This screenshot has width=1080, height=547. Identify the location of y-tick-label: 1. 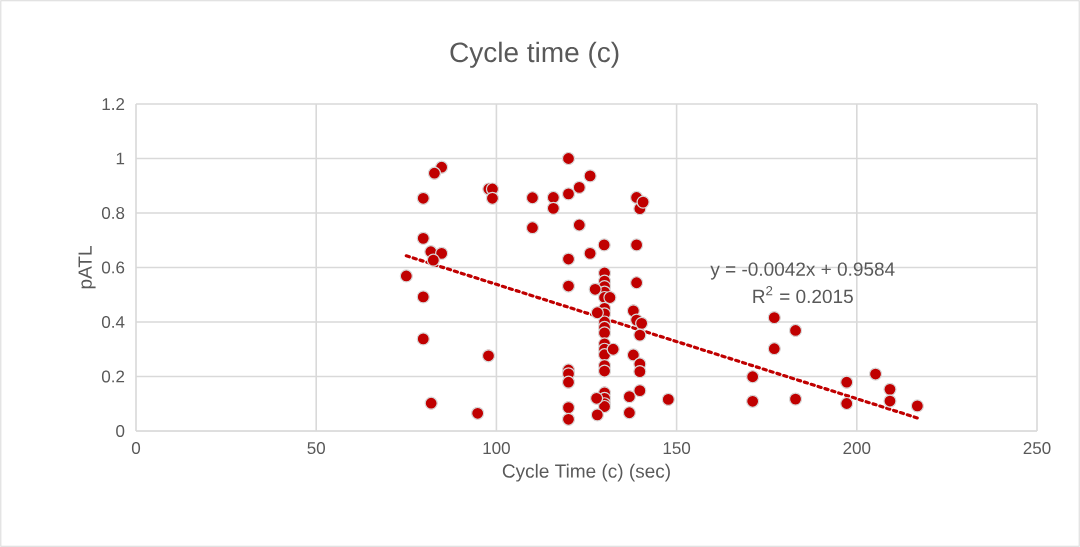
(120, 158).